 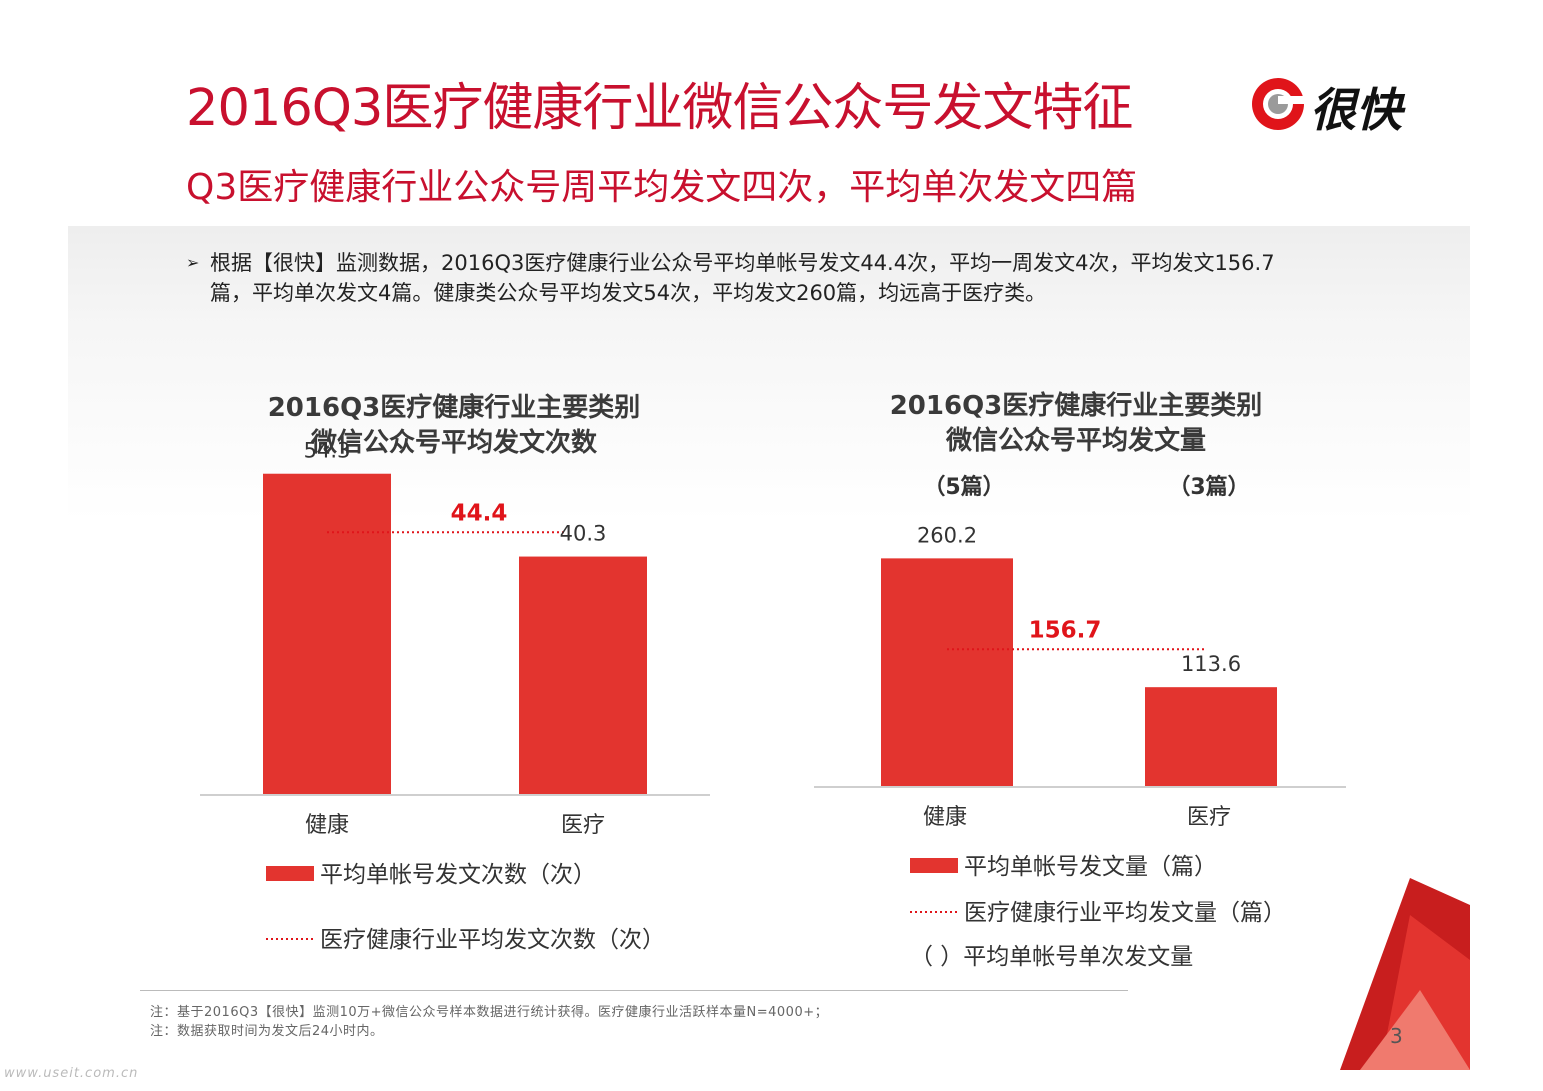 What do you see at coordinates (947, 535) in the screenshot?
I see `chart-2-value-label-jiankang: 260.2` at bounding box center [947, 535].